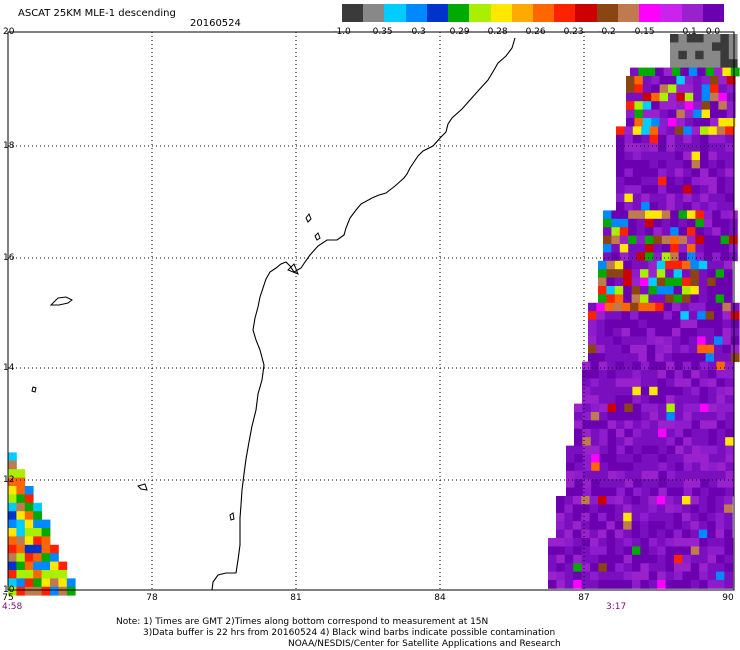 This screenshot has width=740, height=650. What do you see at coordinates (12, 607) in the screenshot?
I see `pass-time-left: 4:58` at bounding box center [12, 607].